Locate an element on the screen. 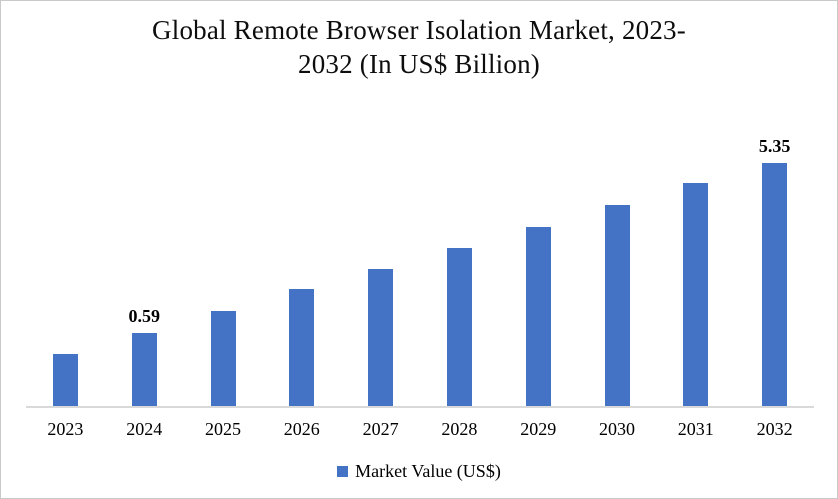 This screenshot has height=499, width=838. bar-2023 is located at coordinates (65, 380).